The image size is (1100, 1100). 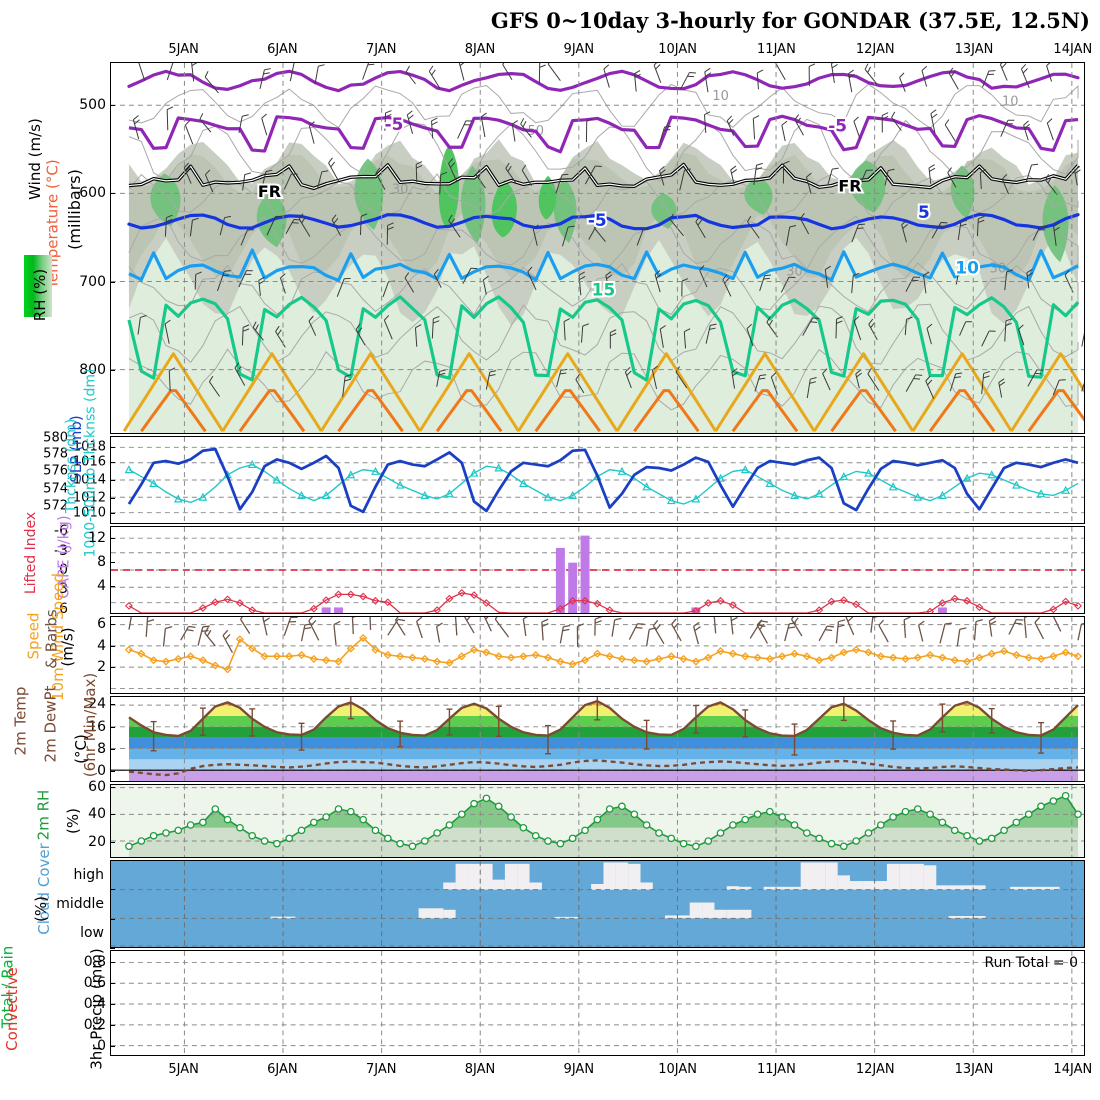 I want to click on dewpt-axis-label: 2m DewPt, so click(x=50, y=724).